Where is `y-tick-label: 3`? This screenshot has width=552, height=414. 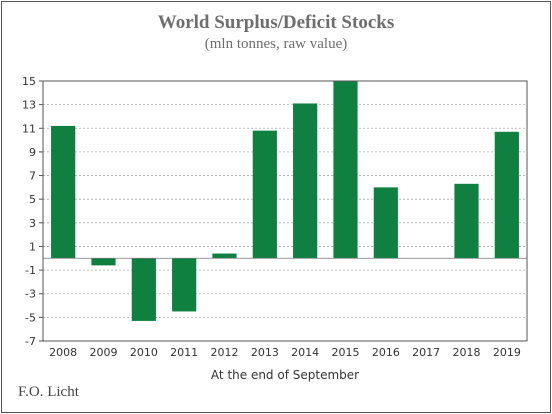
y-tick-label: 3 is located at coordinates (32, 223).